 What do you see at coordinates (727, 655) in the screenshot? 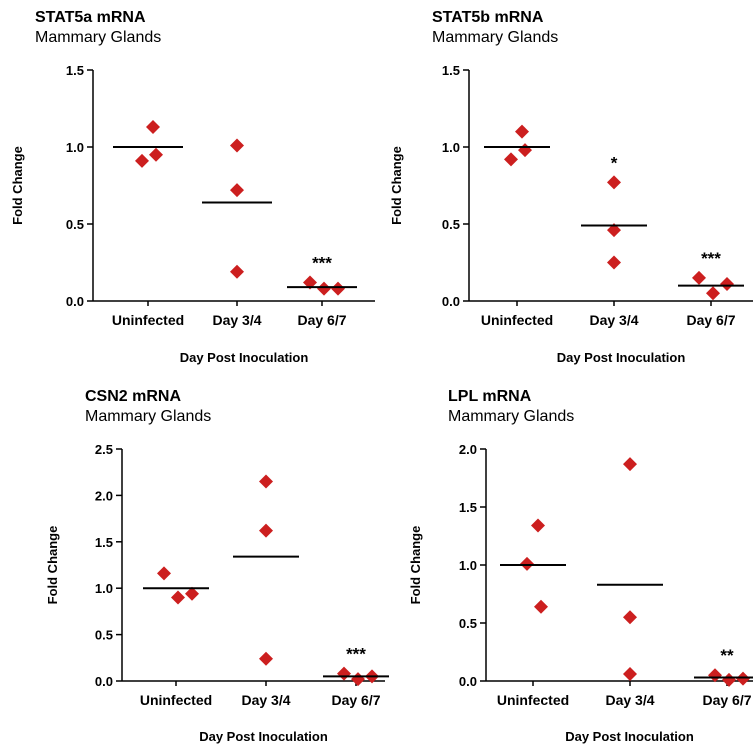
I see `significance-marker: **` at bounding box center [727, 655].